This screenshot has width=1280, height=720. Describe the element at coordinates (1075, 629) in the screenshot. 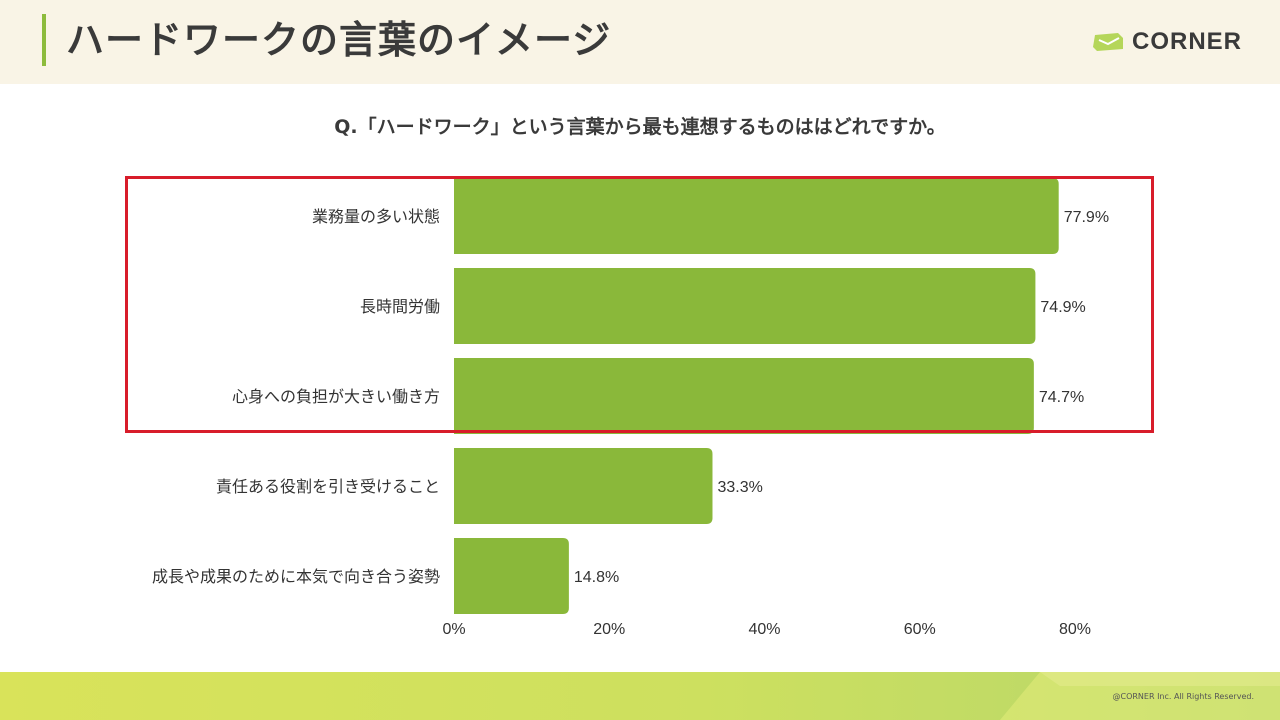

I see `x-tick-label-4: 80%` at that location.